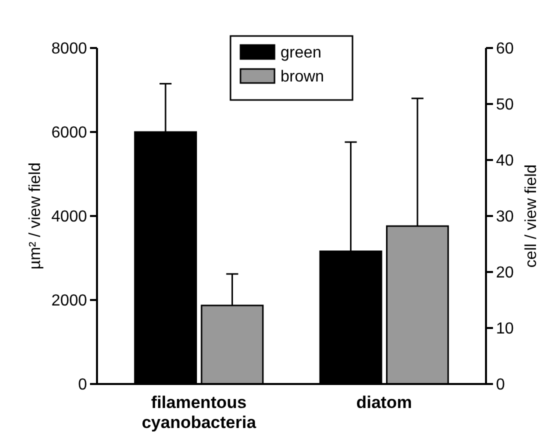 The image size is (549, 444). What do you see at coordinates (505, 105) in the screenshot?
I see `y2-tick-label: 50` at bounding box center [505, 105].